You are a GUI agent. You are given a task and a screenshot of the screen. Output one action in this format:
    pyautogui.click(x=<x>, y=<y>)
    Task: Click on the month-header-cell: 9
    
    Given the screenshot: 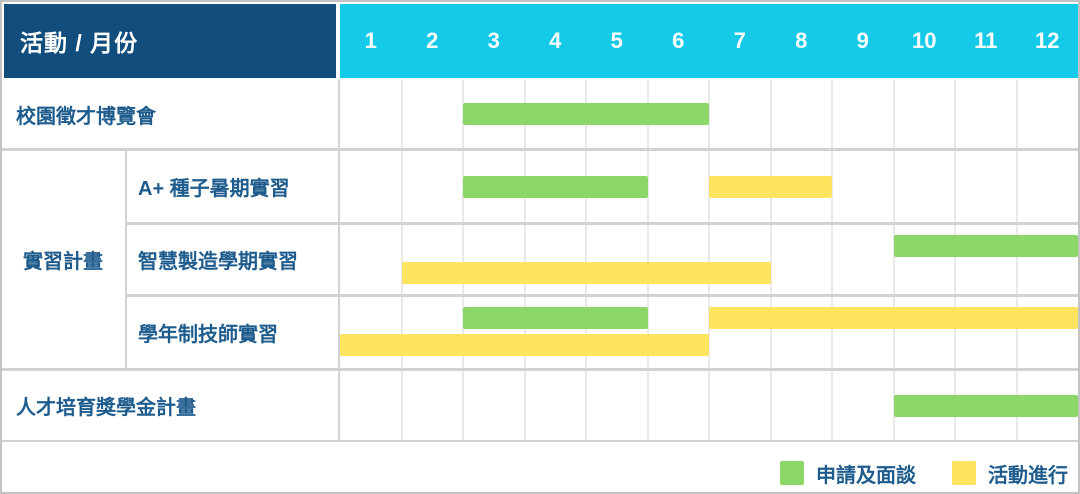 What is the action you would take?
    pyautogui.click(x=862, y=40)
    